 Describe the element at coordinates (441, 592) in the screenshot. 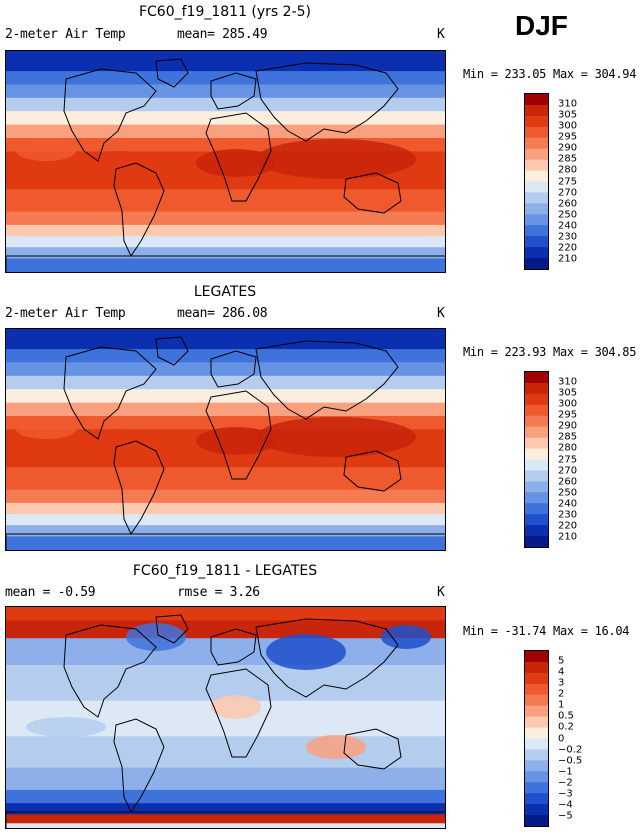

I see `panel-3-units-label: K` at that location.